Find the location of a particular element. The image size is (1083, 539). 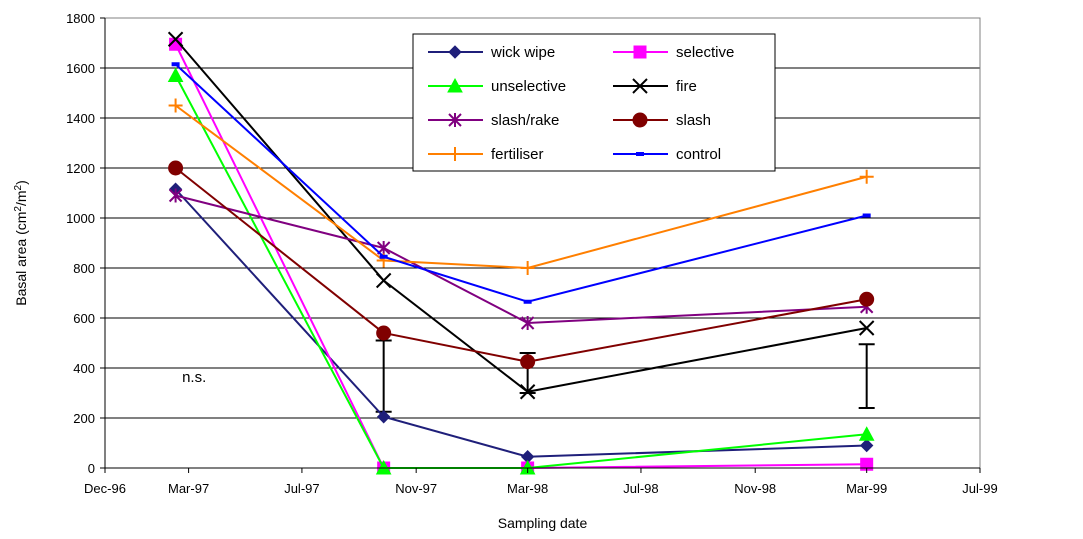

legend-marker-slash is located at coordinates (640, 120).